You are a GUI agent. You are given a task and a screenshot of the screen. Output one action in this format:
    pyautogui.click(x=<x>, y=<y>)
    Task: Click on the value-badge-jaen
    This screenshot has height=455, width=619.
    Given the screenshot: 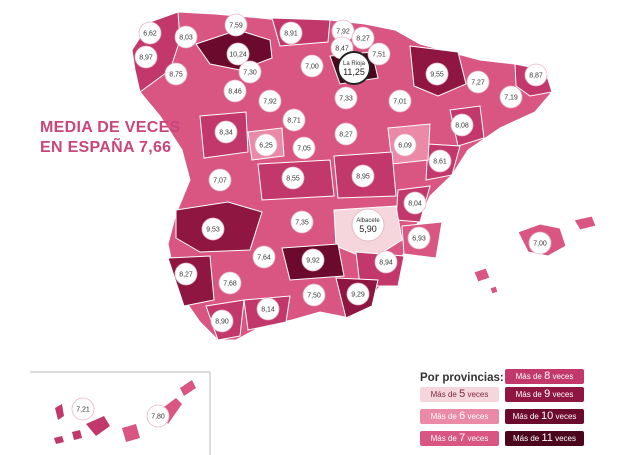 What is the action you would take?
    pyautogui.click(x=313, y=260)
    